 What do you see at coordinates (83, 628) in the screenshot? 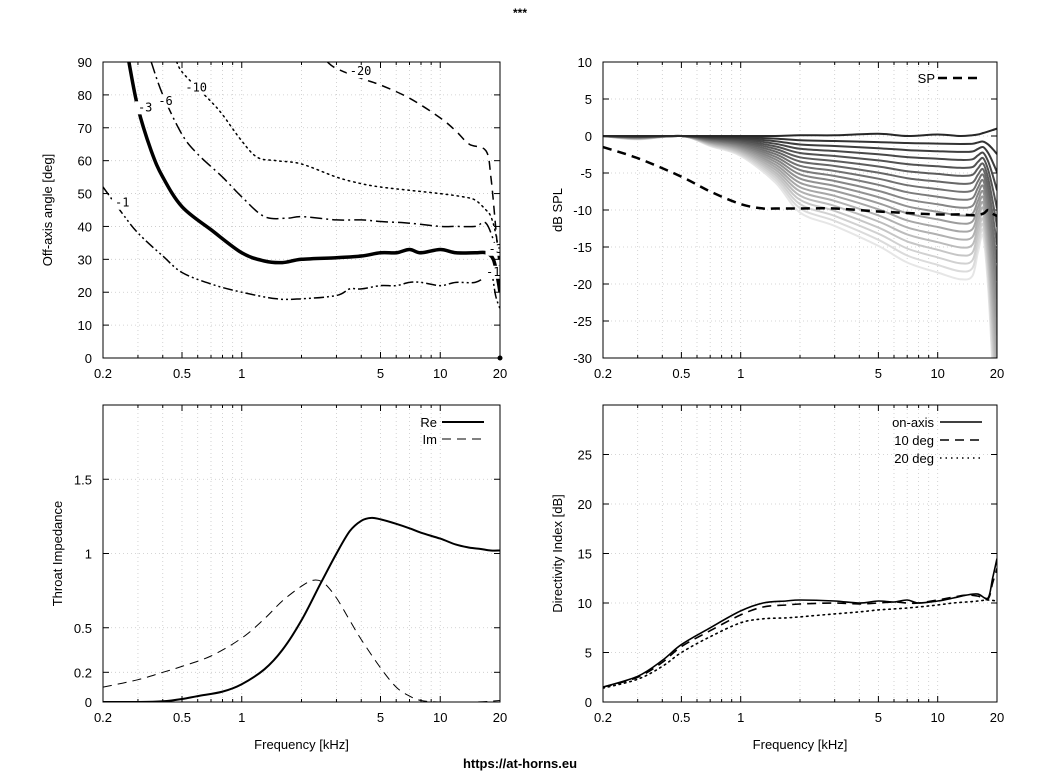
I see `y-tick-label: 0.5` at bounding box center [83, 628].